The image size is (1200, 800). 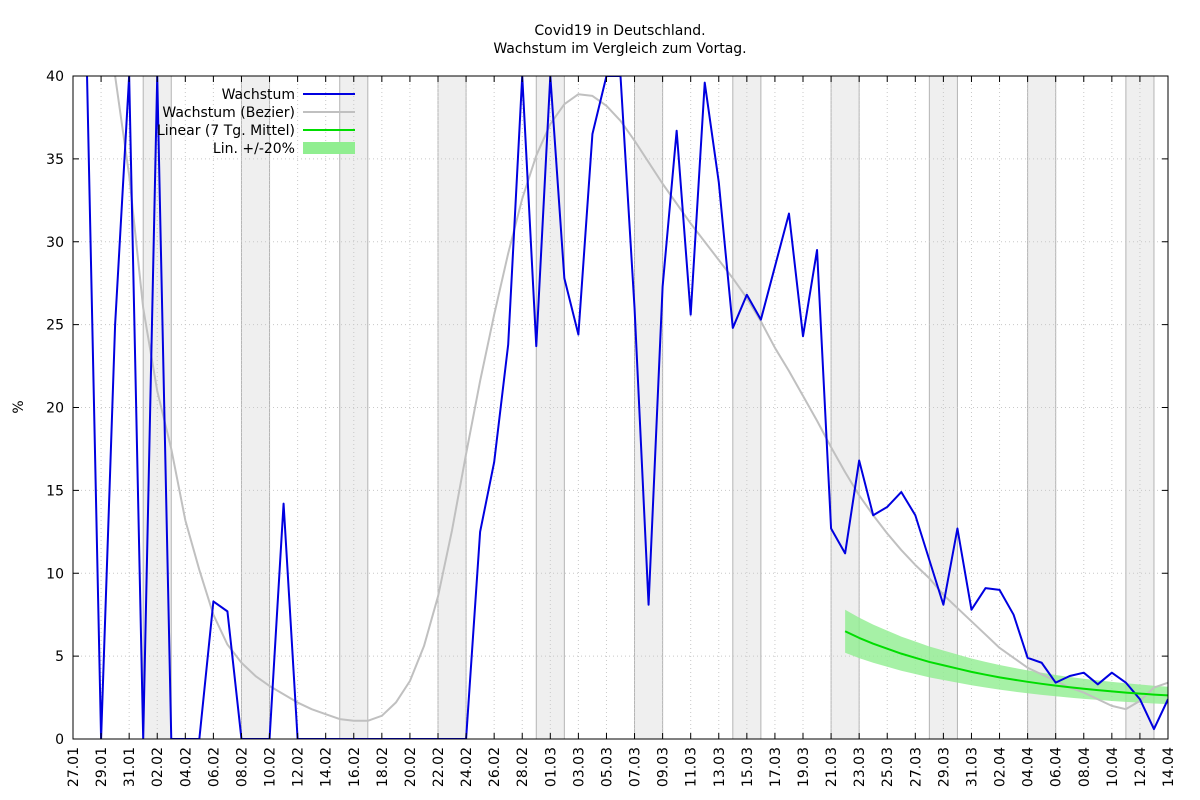 I want to click on y-tick-label: 25, so click(x=55, y=326).